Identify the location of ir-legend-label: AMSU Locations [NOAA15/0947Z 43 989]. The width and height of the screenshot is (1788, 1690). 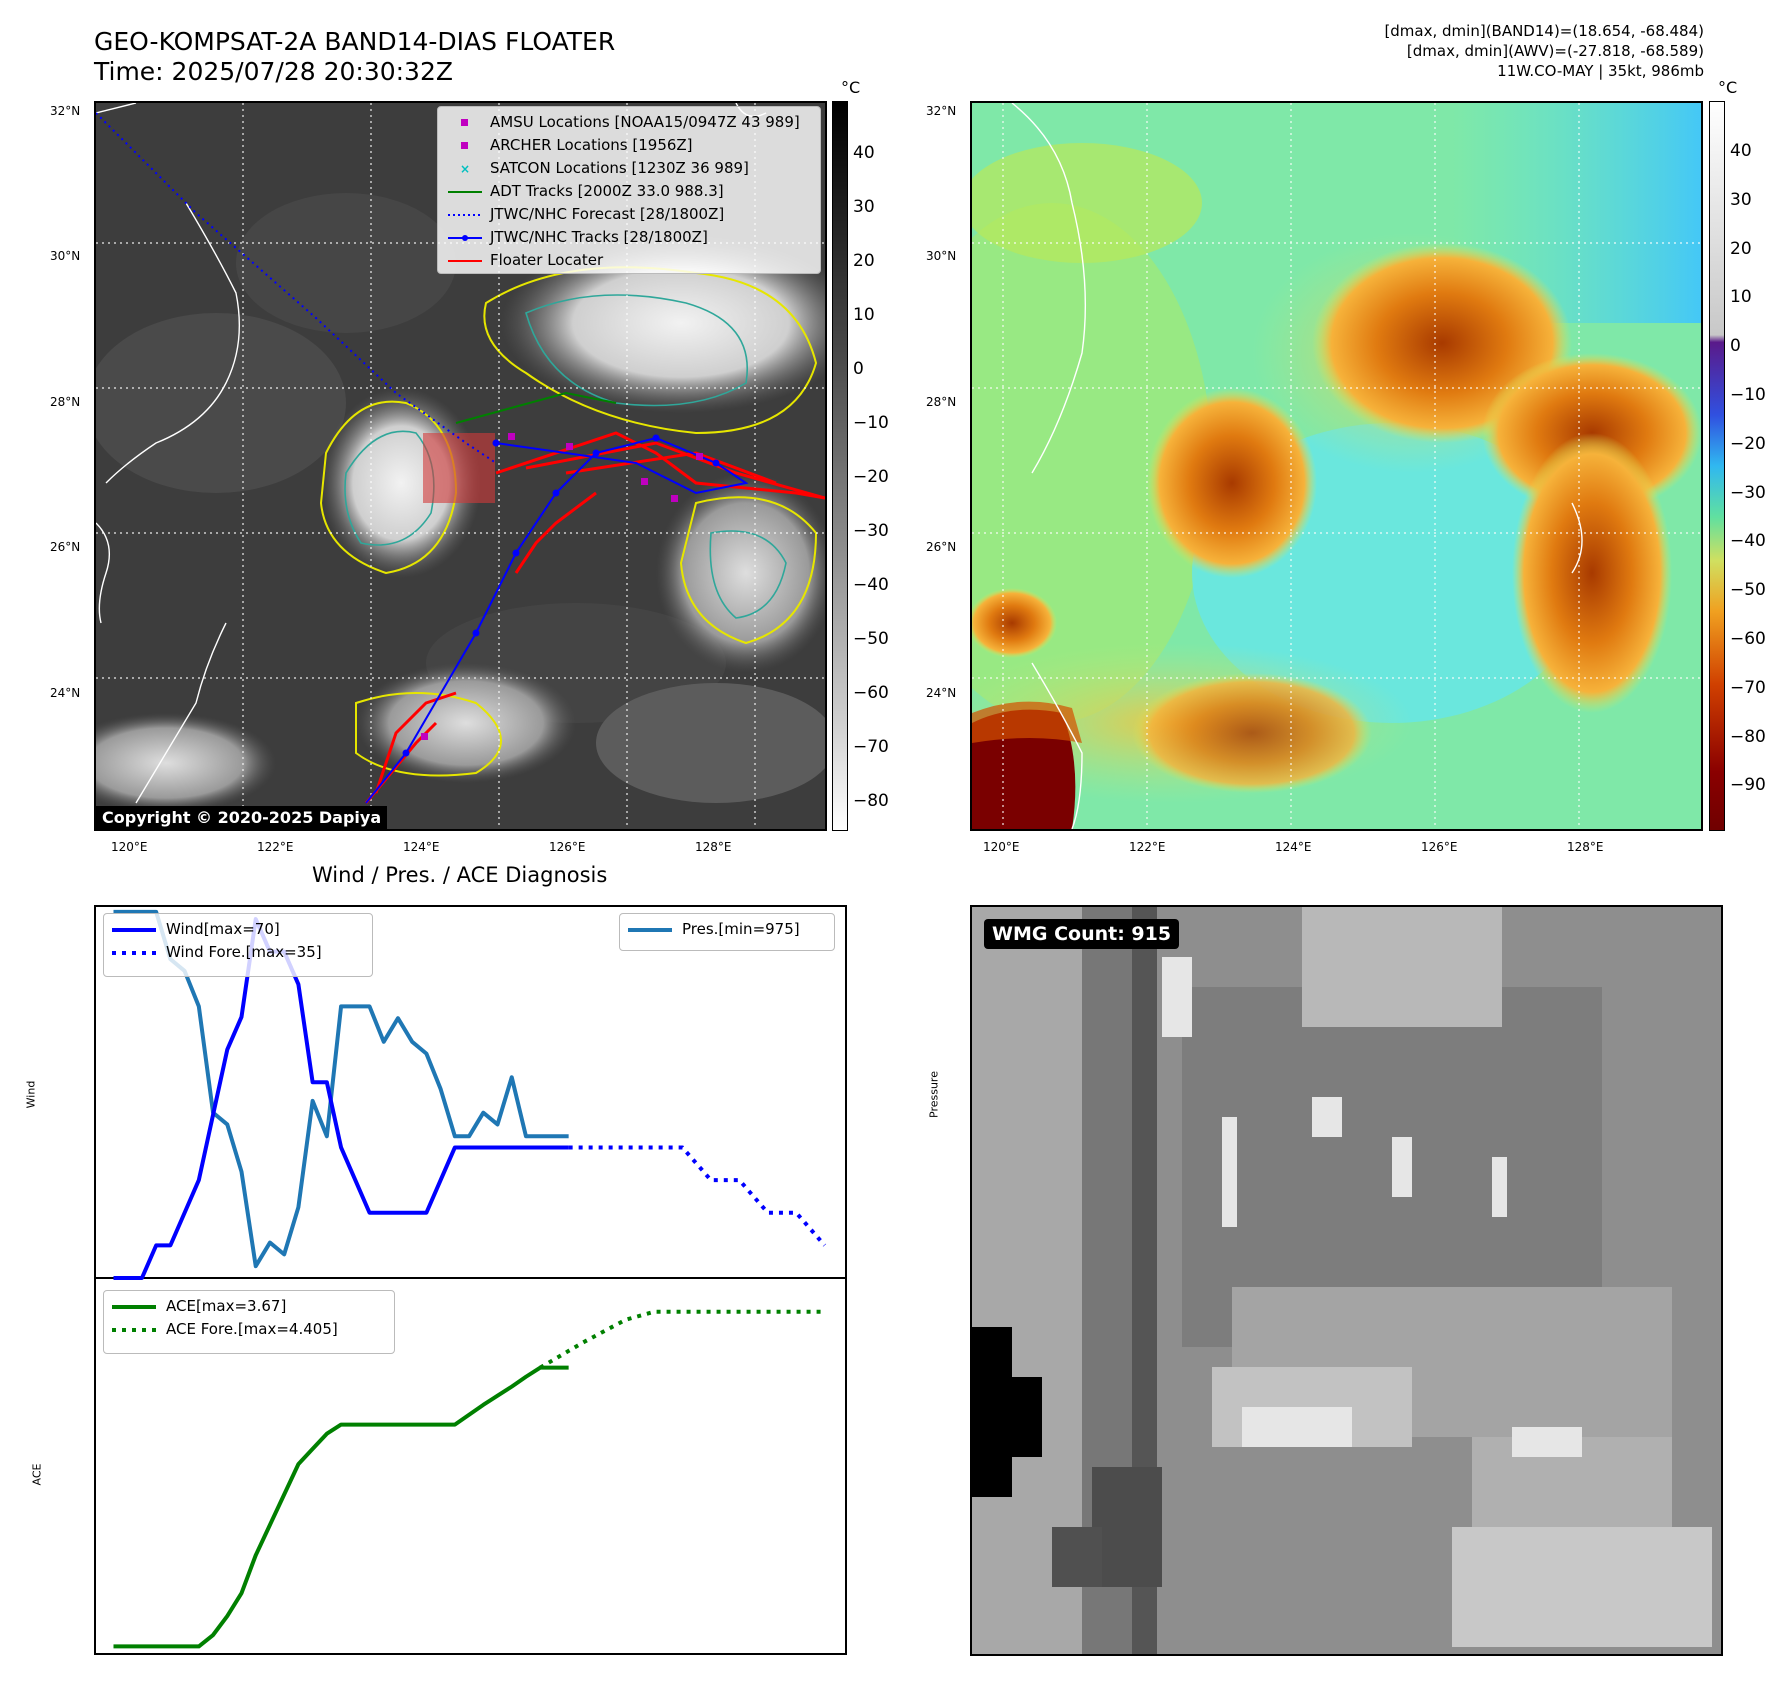
(645, 122).